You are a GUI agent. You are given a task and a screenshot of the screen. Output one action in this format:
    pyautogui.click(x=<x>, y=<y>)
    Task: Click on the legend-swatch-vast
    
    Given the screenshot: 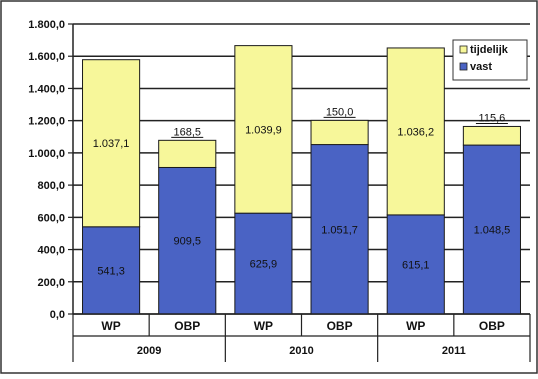 What is the action you would take?
    pyautogui.click(x=463, y=66)
    